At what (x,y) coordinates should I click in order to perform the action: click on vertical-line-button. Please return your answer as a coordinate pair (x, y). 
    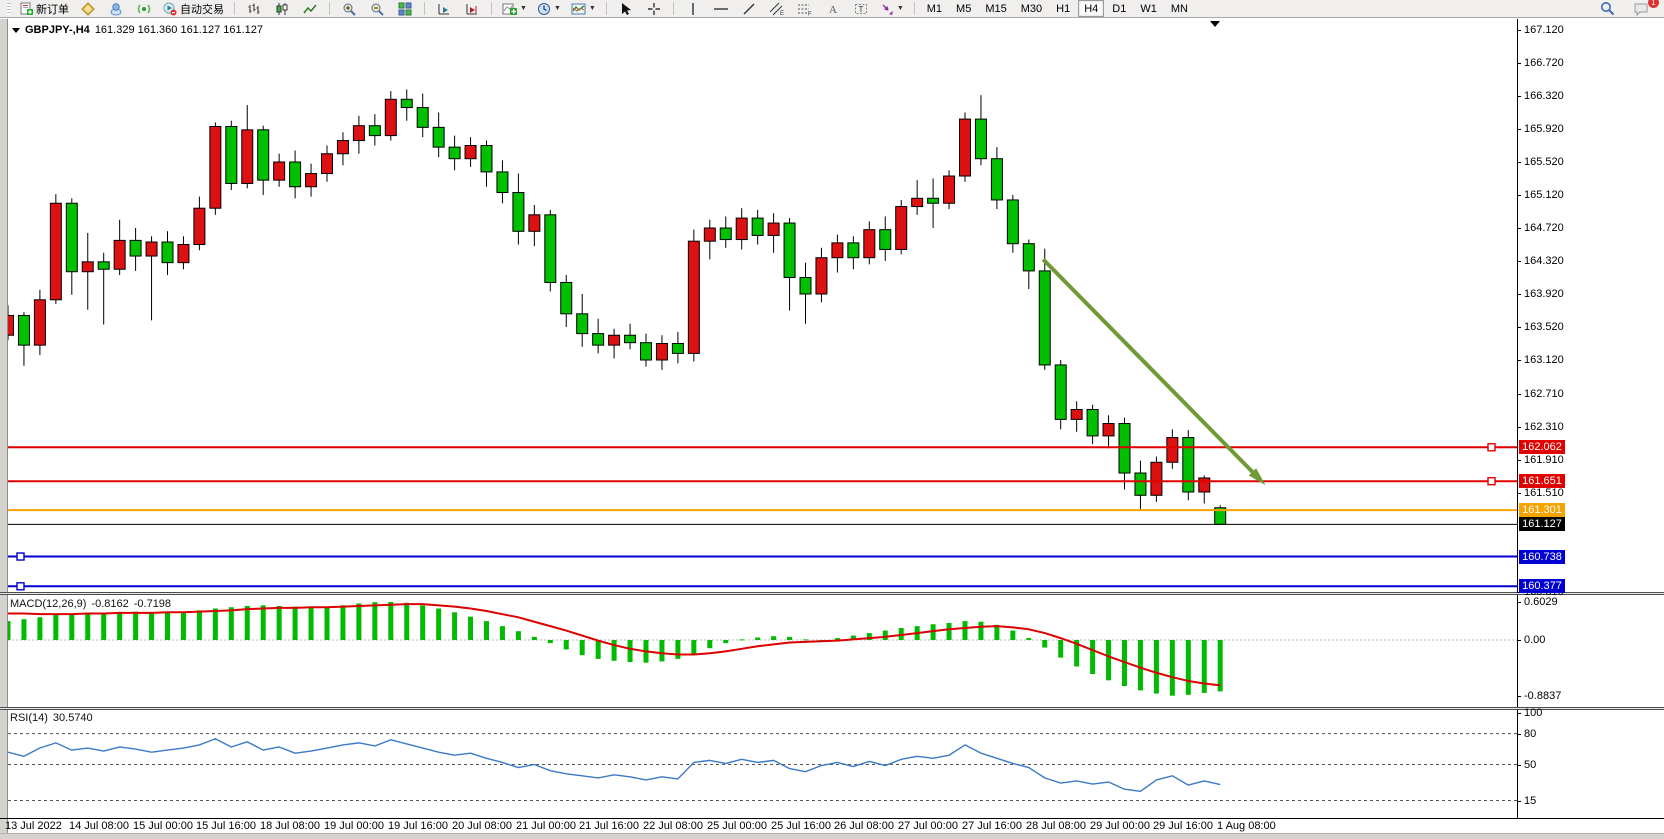
    Looking at the image, I should click on (693, 9).